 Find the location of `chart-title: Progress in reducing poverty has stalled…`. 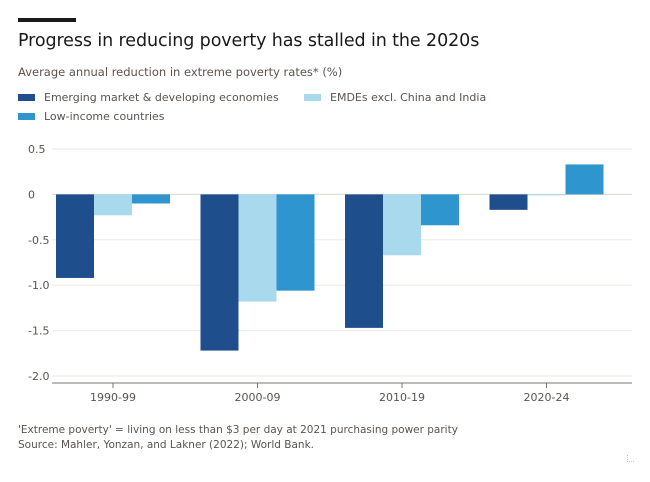

chart-title: Progress in reducing poverty has stalled… is located at coordinates (249, 41).